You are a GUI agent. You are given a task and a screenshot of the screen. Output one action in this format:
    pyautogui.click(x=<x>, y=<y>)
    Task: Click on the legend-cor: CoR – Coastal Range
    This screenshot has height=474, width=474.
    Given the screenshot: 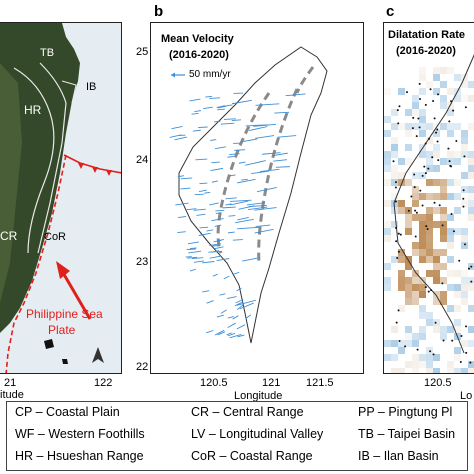 What is the action you would take?
    pyautogui.click(x=252, y=456)
    